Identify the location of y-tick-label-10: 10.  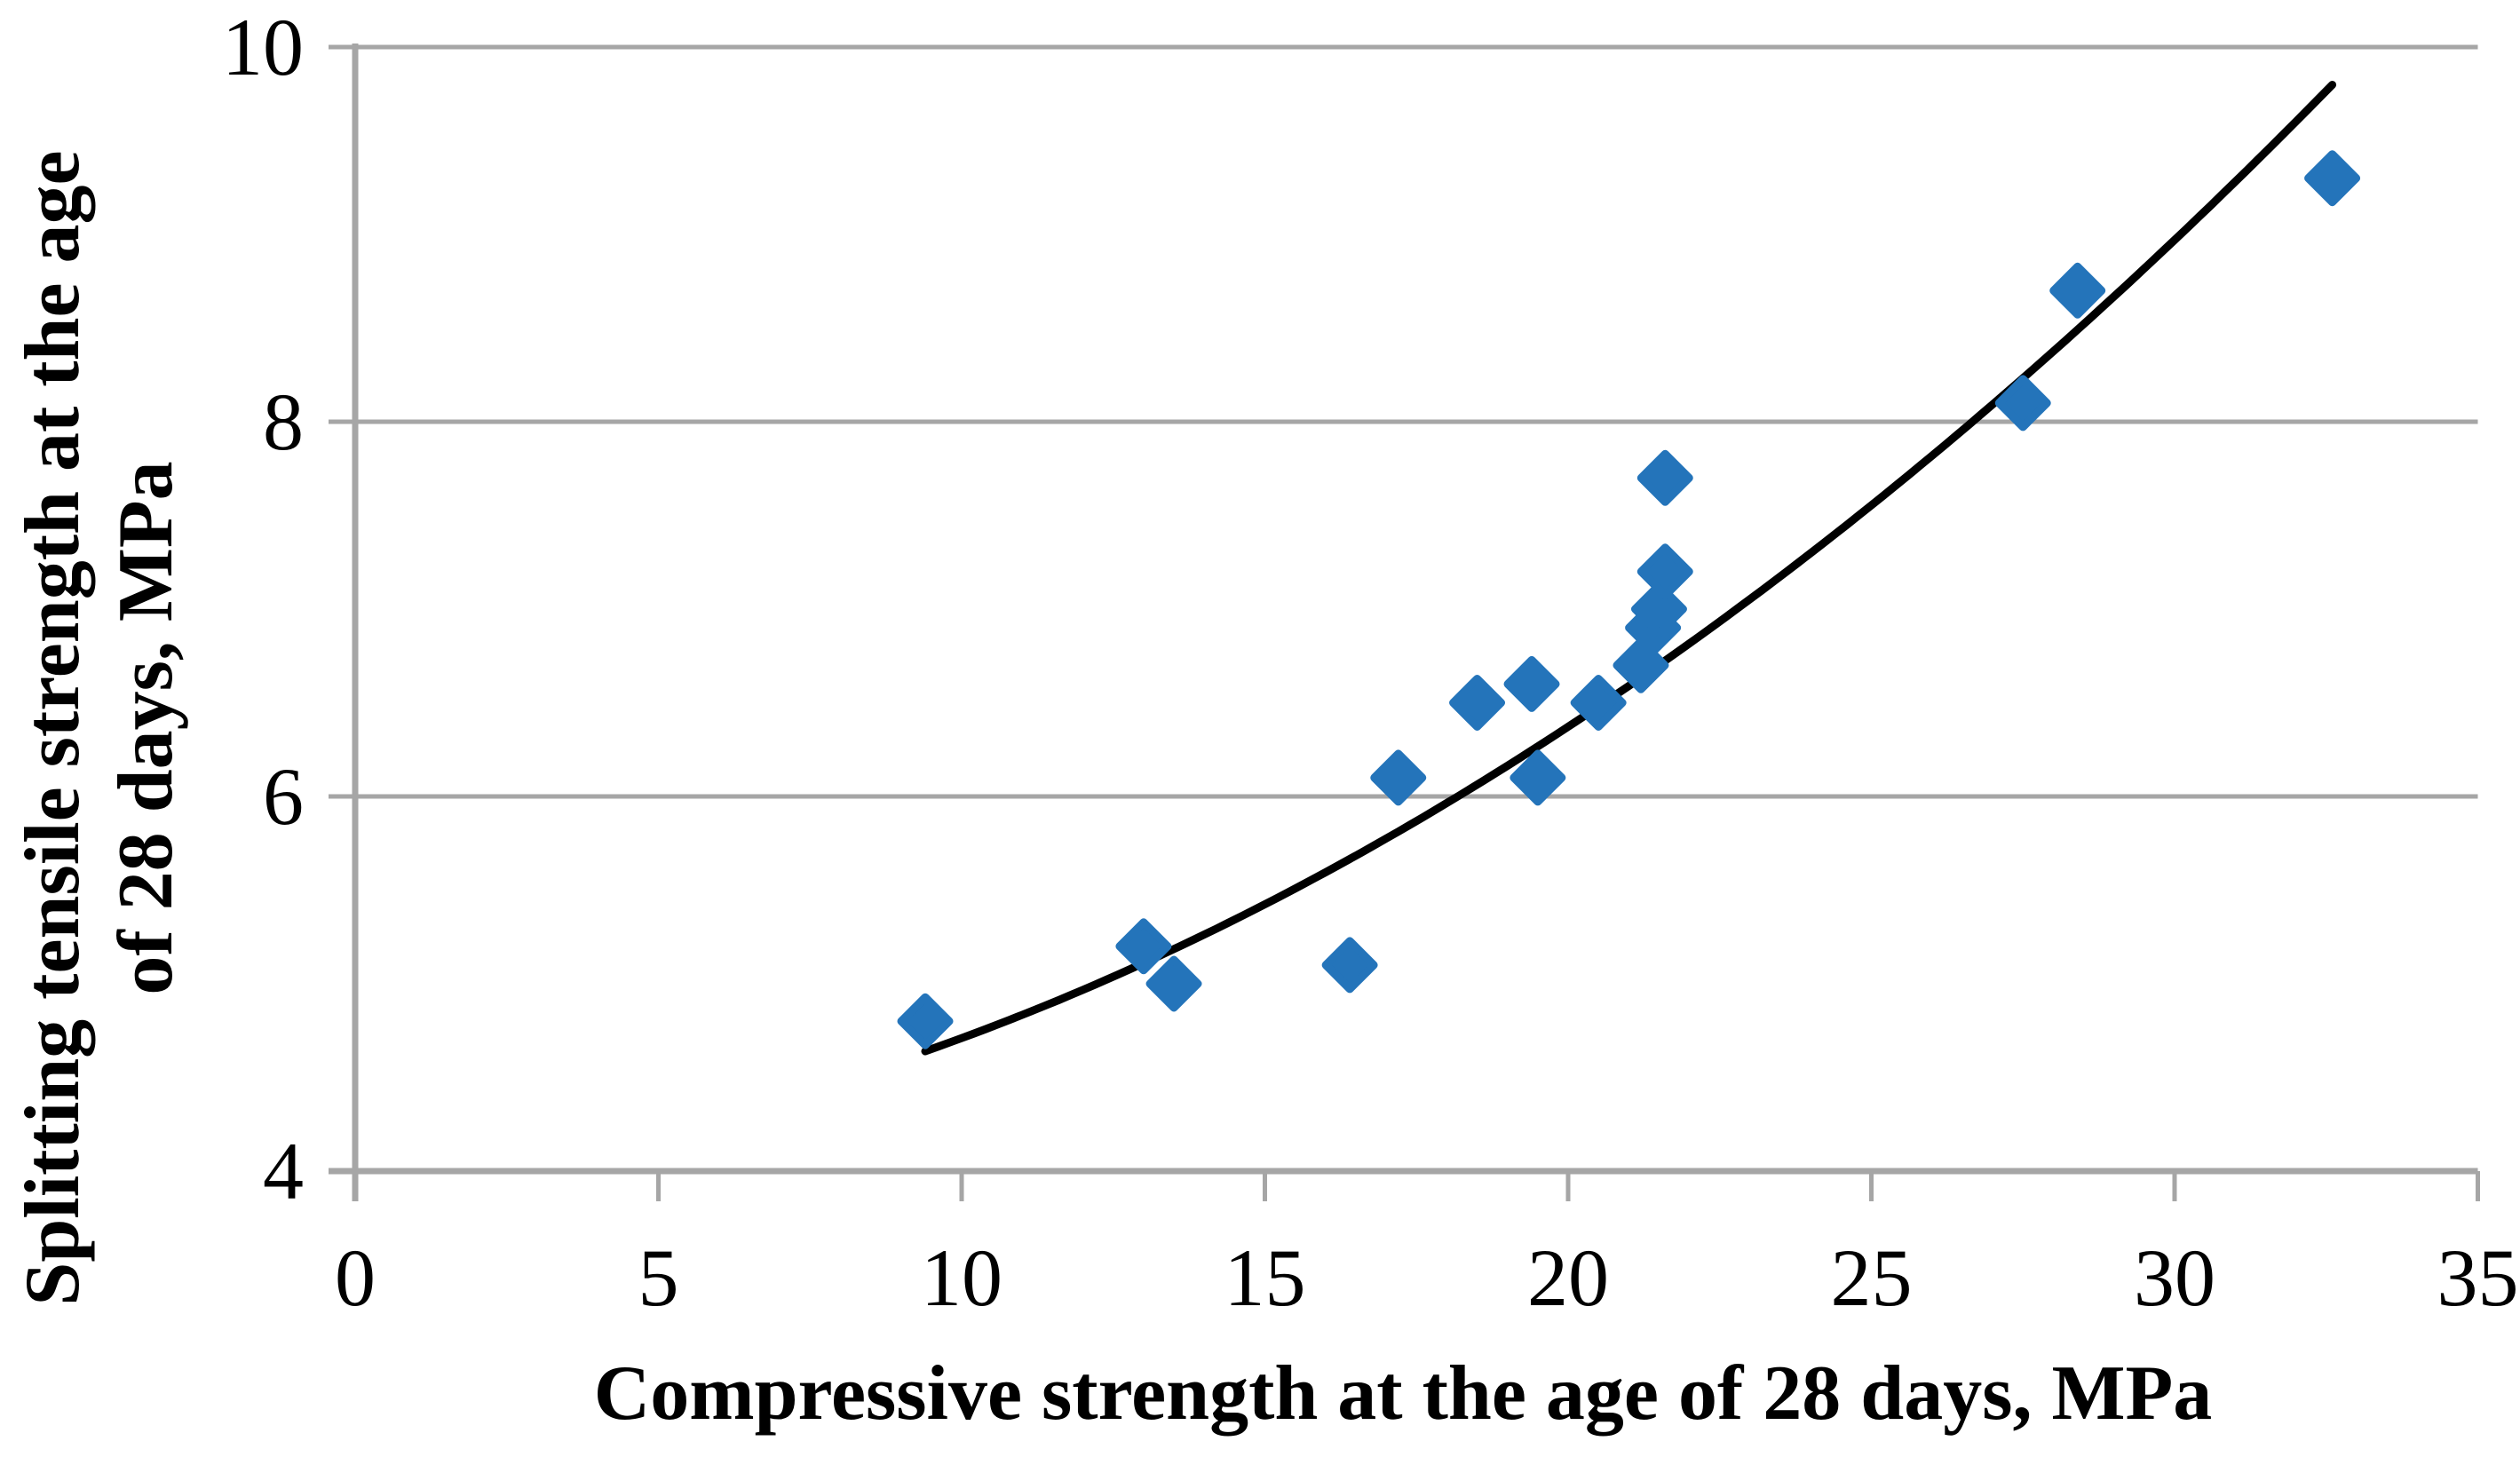
(263, 47).